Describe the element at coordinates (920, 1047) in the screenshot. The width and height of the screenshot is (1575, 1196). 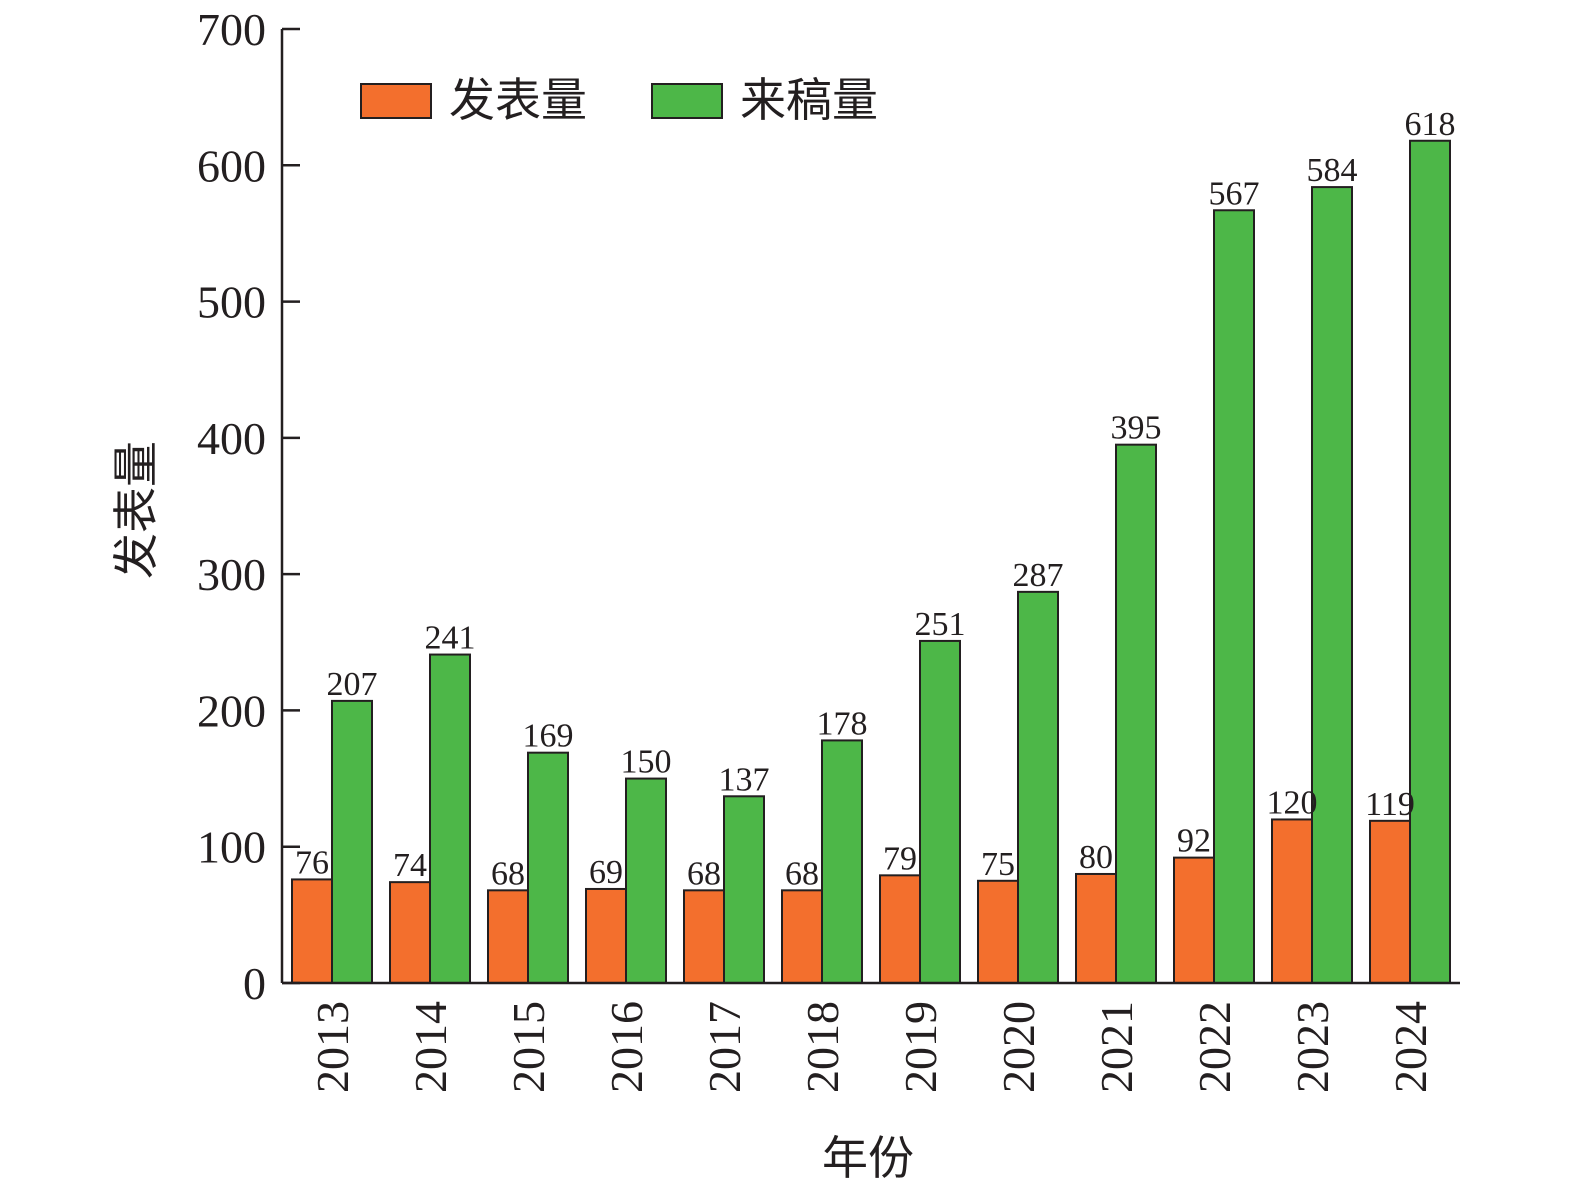
I see `x-tick-label-2019: 2019` at that location.